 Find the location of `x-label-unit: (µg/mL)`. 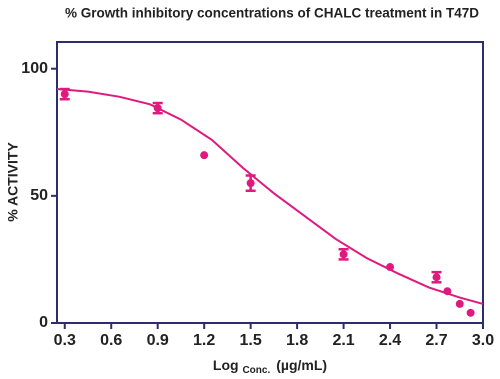

x-label-unit: (µg/mL) is located at coordinates (301, 365).